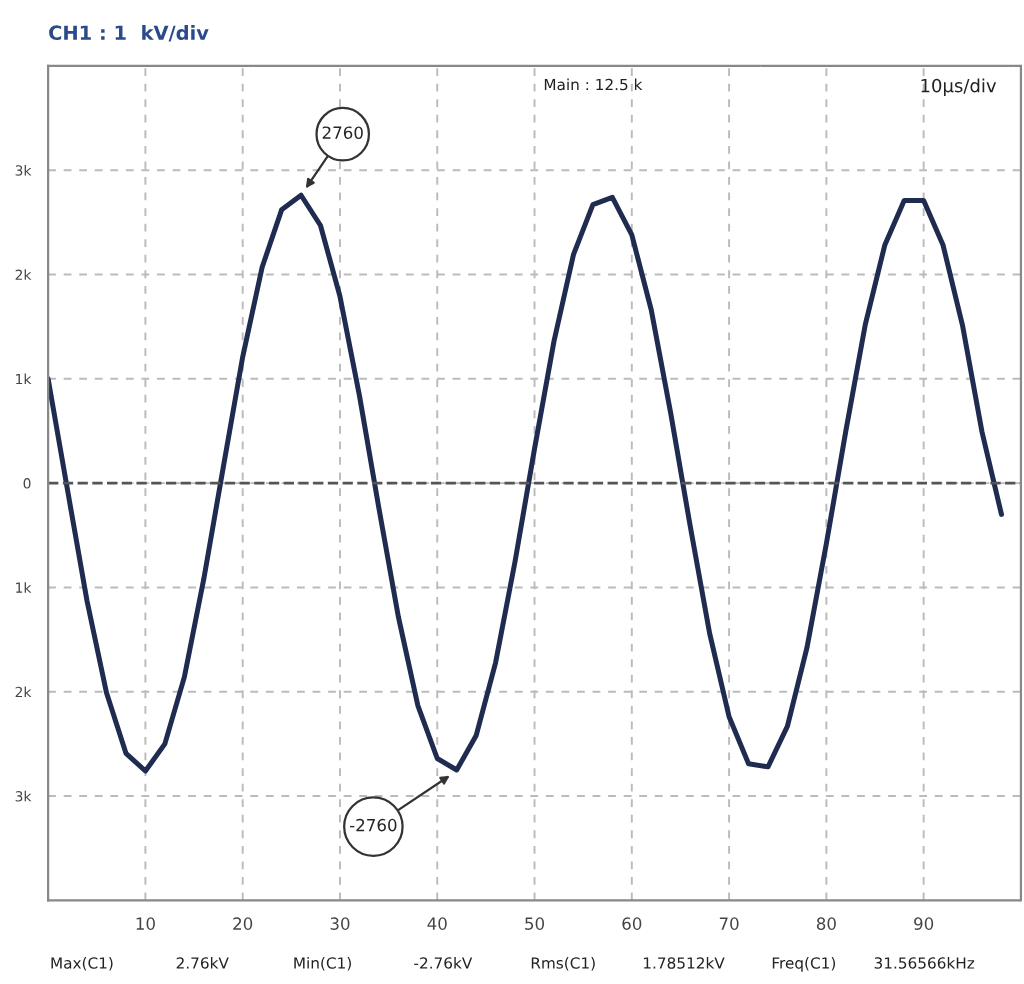  What do you see at coordinates (243, 923) in the screenshot?
I see `x-tick-label: 20` at bounding box center [243, 923].